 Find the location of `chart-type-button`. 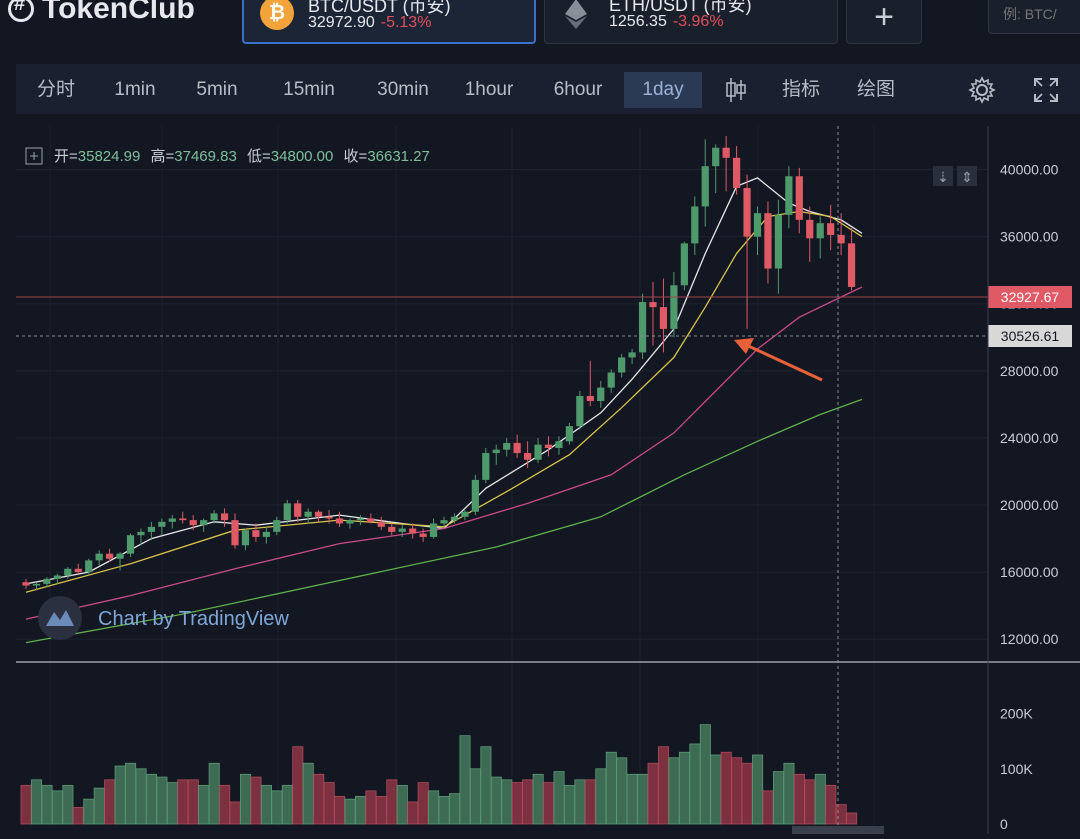

chart-type-button is located at coordinates (736, 90).